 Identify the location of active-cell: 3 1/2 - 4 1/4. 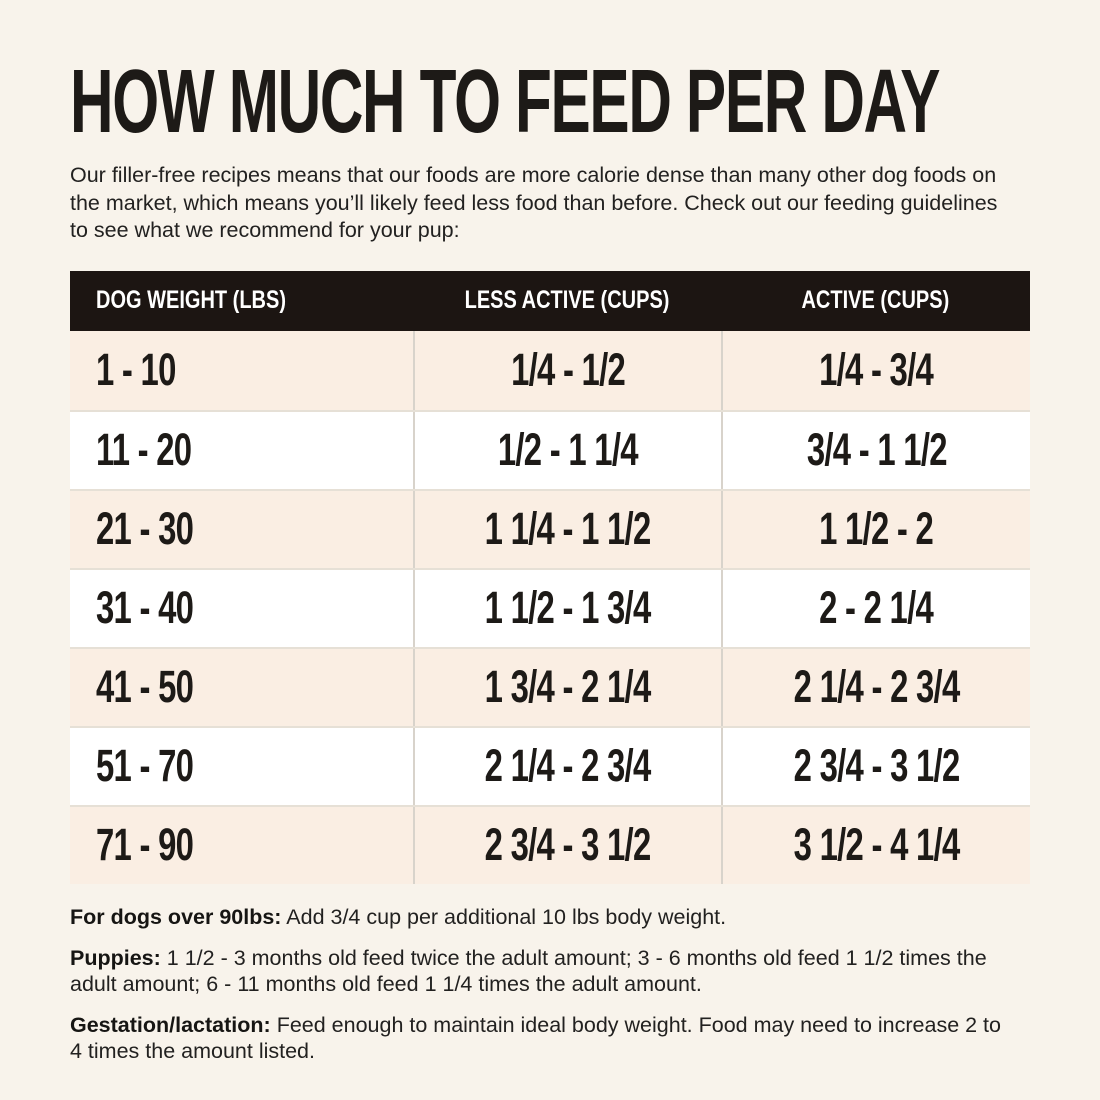
(875, 845).